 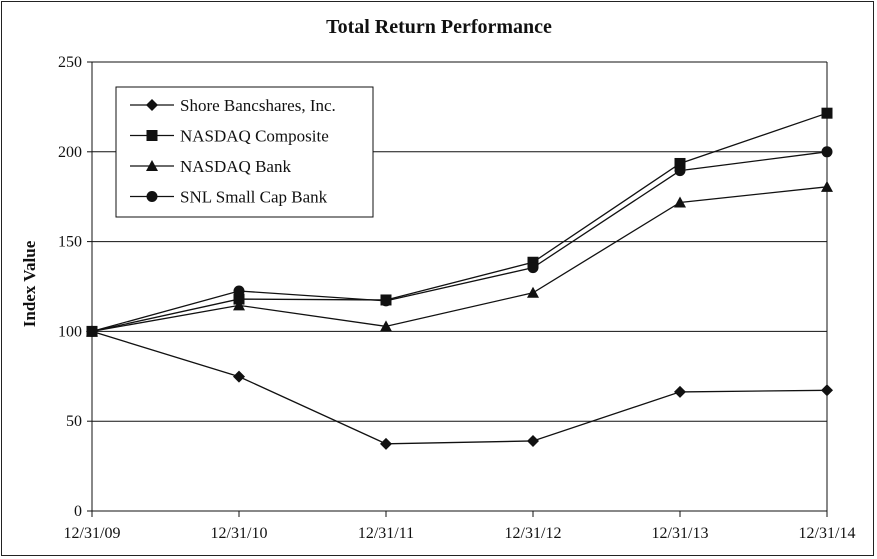 What do you see at coordinates (92, 533) in the screenshot?
I see `x-tick-label: 12/31/09` at bounding box center [92, 533].